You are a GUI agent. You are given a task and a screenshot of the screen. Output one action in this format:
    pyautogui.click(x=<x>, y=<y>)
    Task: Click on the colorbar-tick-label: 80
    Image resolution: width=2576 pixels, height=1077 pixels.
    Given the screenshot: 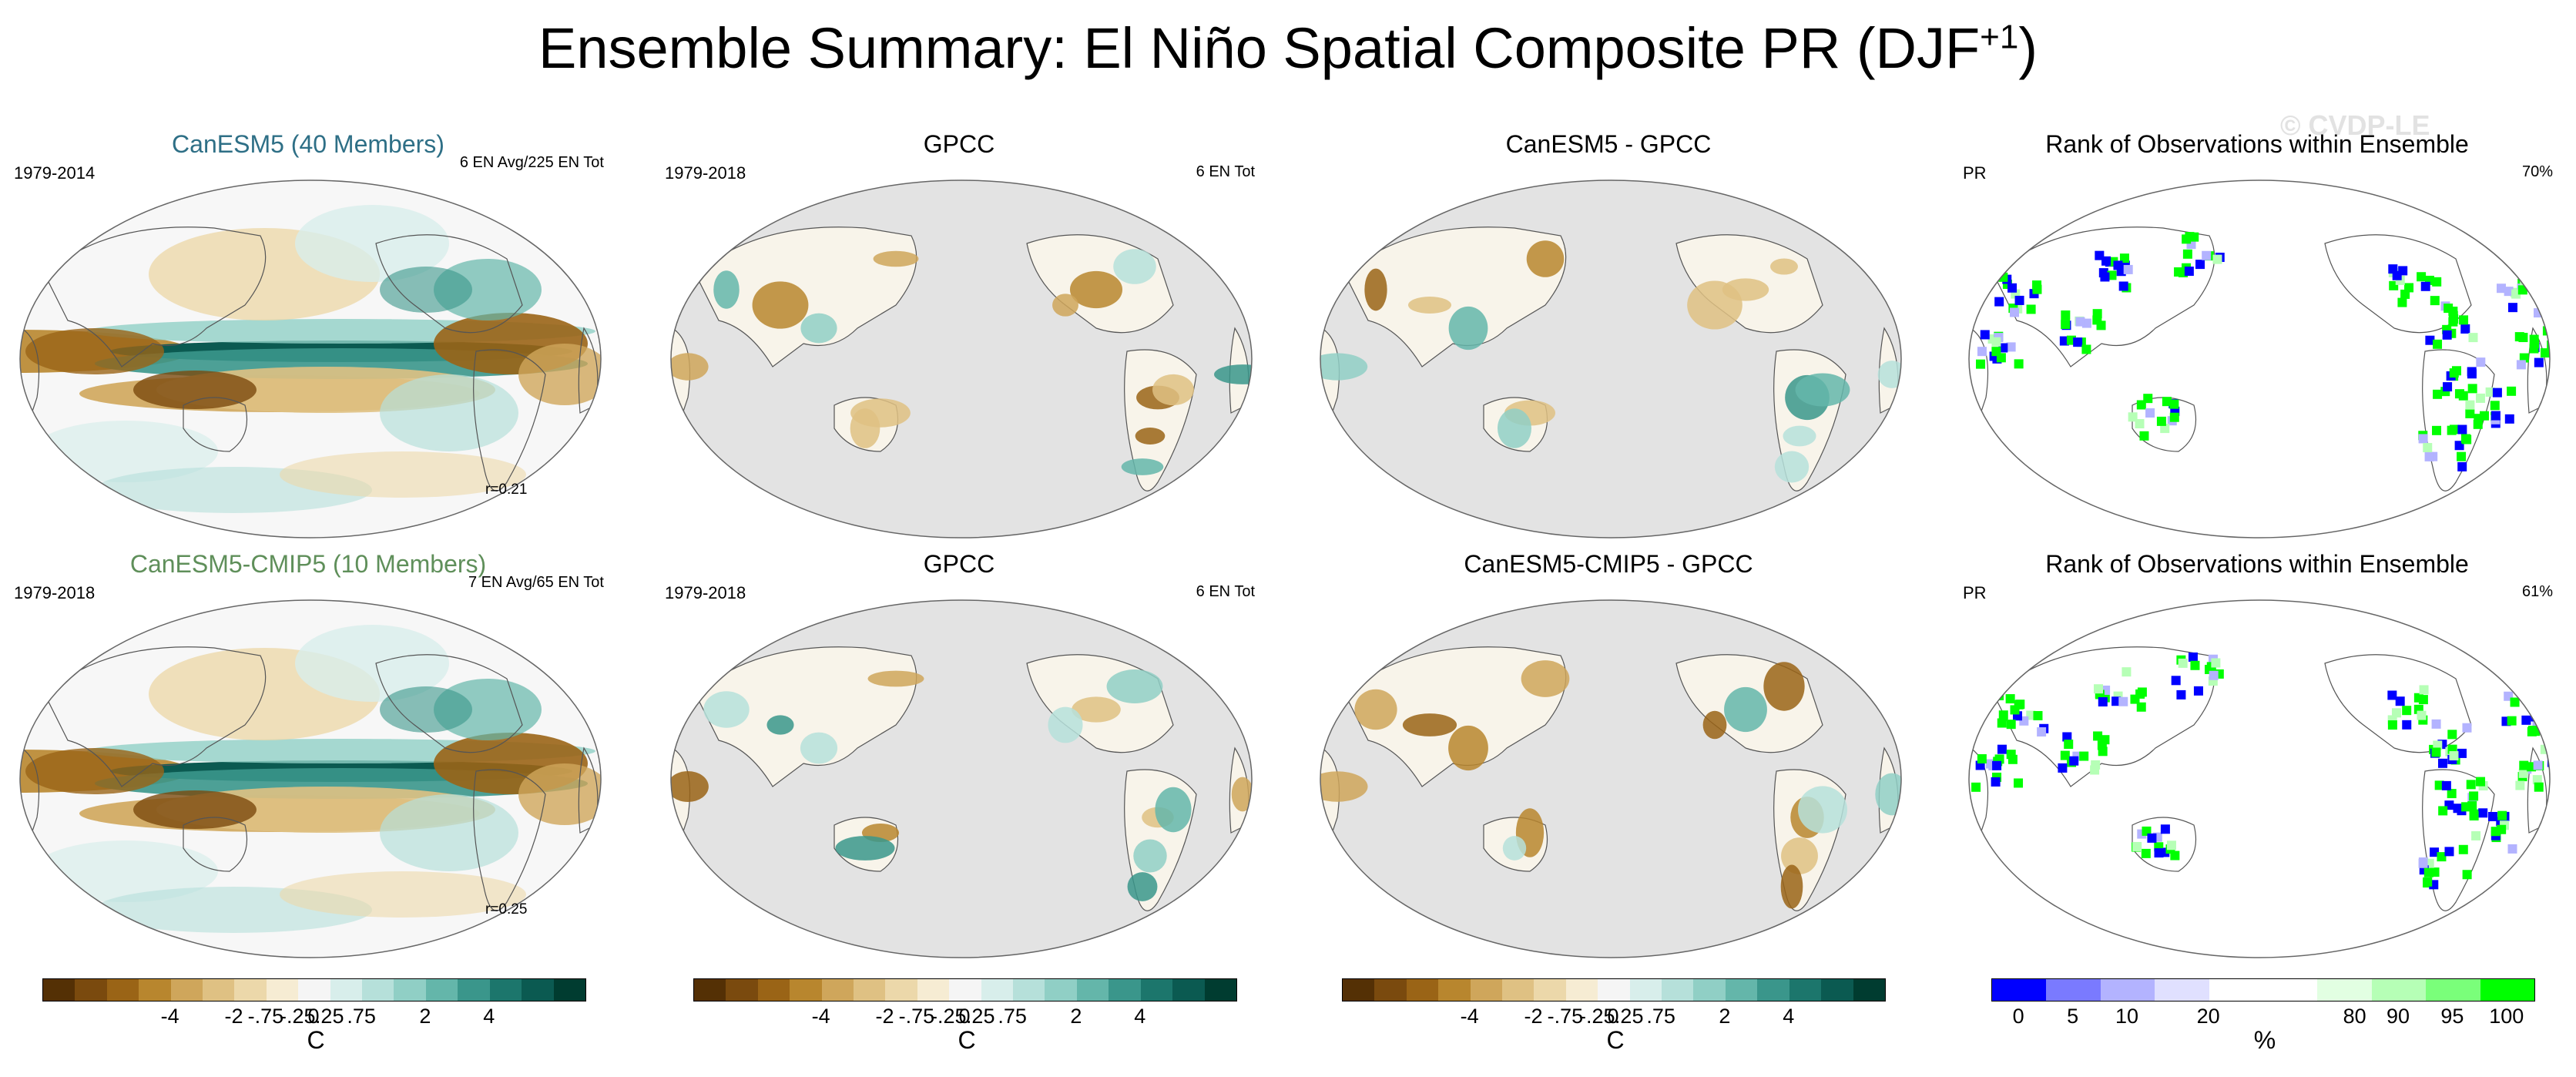 What is the action you would take?
    pyautogui.click(x=2354, y=1016)
    